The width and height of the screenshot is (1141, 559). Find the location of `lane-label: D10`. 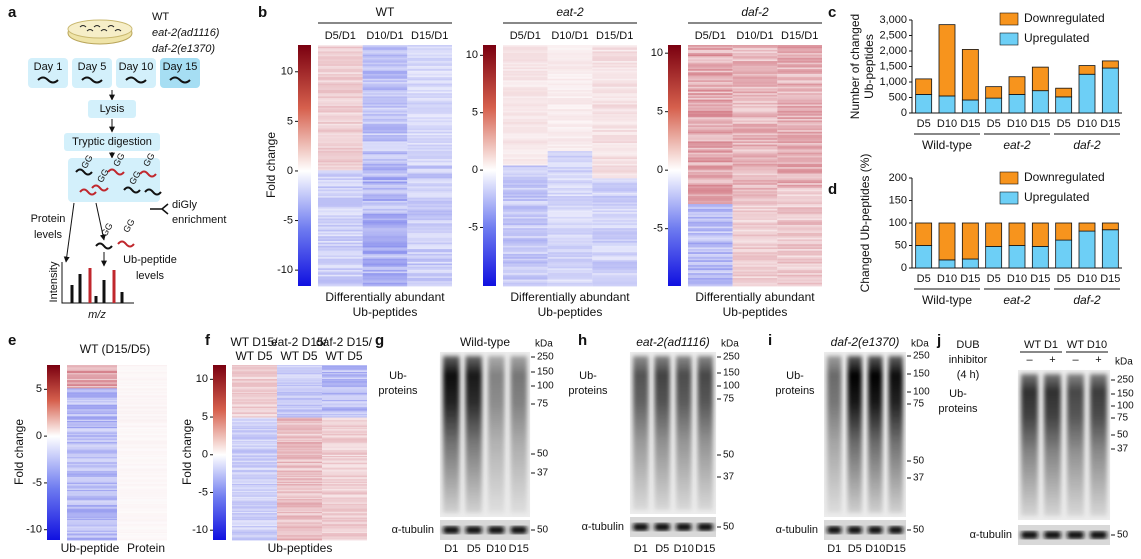

lane-label: D10 is located at coordinates (496, 549).